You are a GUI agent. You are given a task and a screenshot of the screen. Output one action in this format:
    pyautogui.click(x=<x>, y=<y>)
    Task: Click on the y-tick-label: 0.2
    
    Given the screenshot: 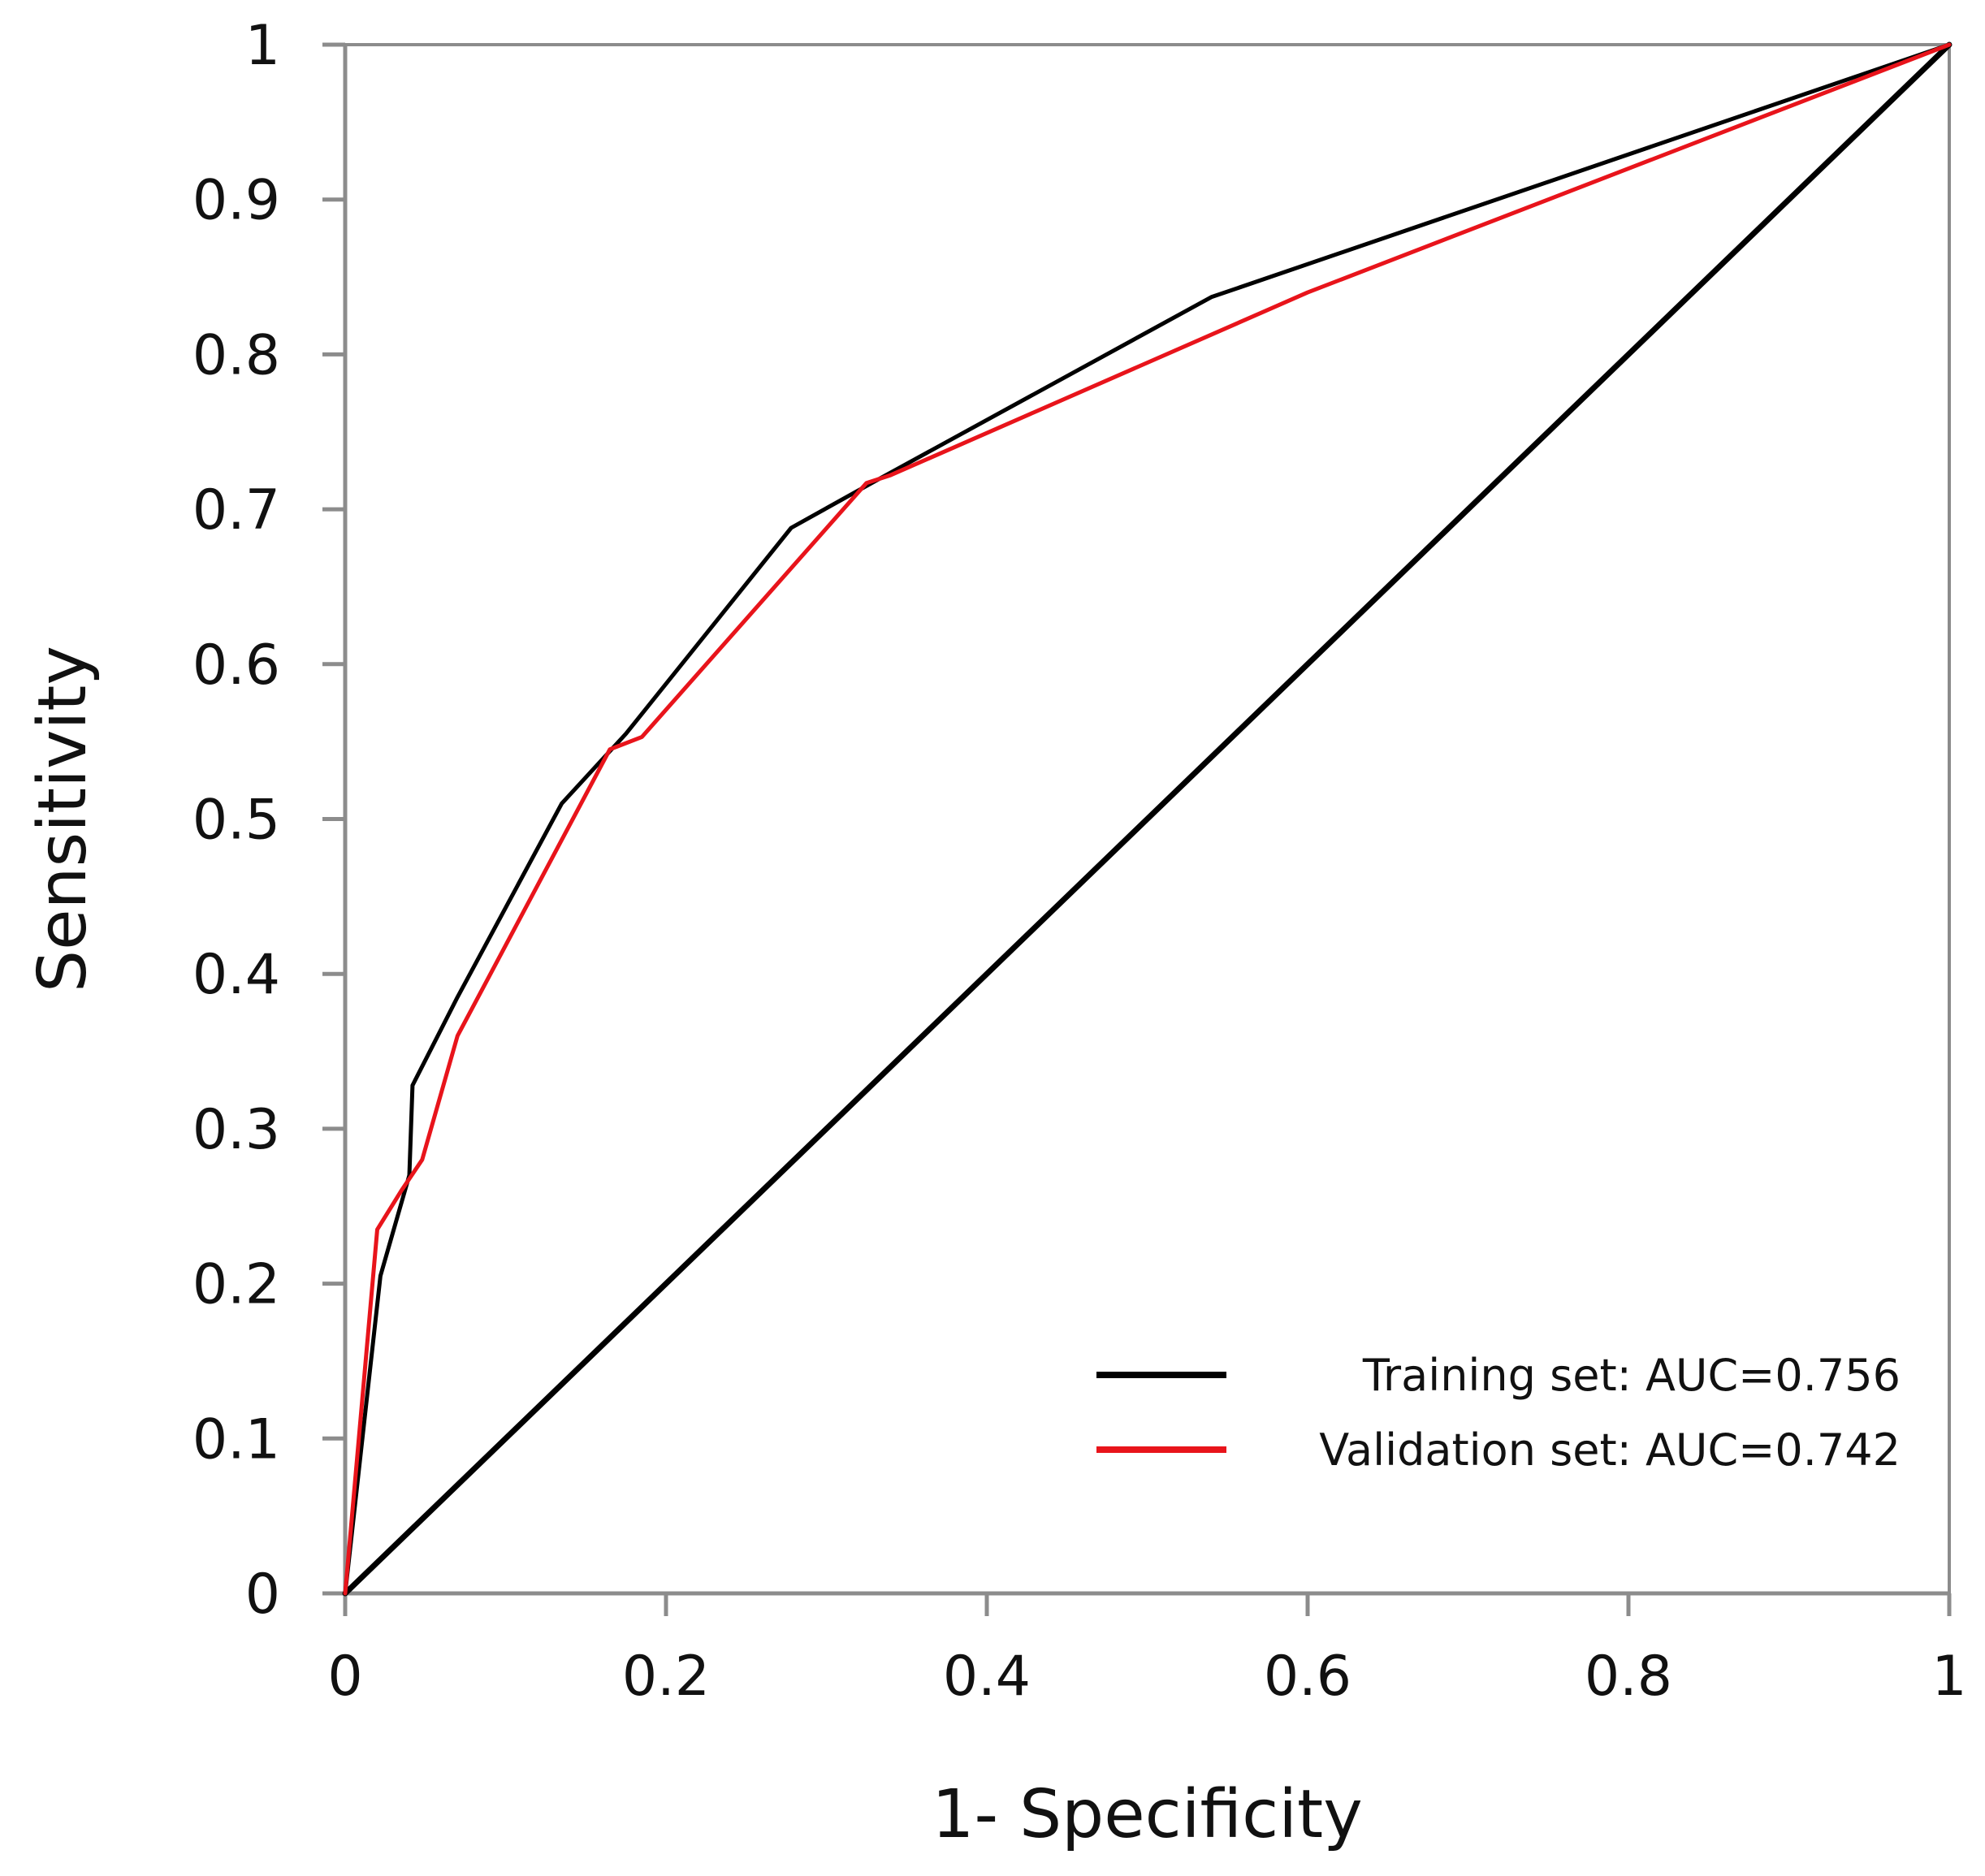 What is the action you would take?
    pyautogui.click(x=236, y=1285)
    